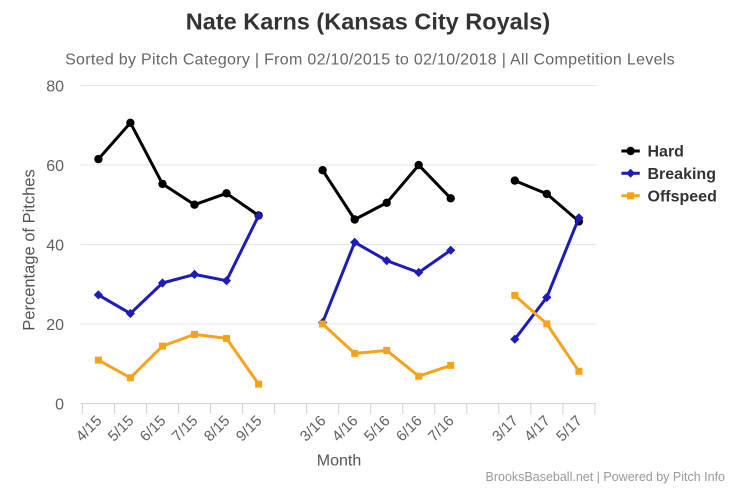 The width and height of the screenshot is (736, 495). I want to click on svg-text: 80, so click(55, 86).